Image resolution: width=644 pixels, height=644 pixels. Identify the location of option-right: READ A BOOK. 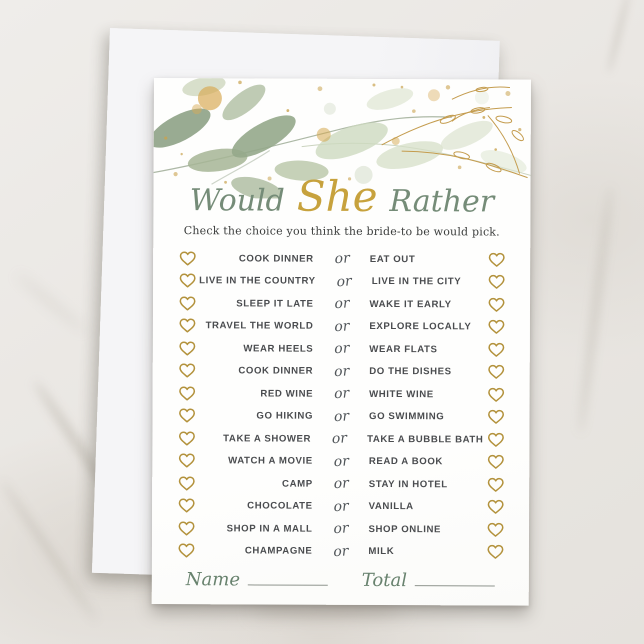
(405, 462).